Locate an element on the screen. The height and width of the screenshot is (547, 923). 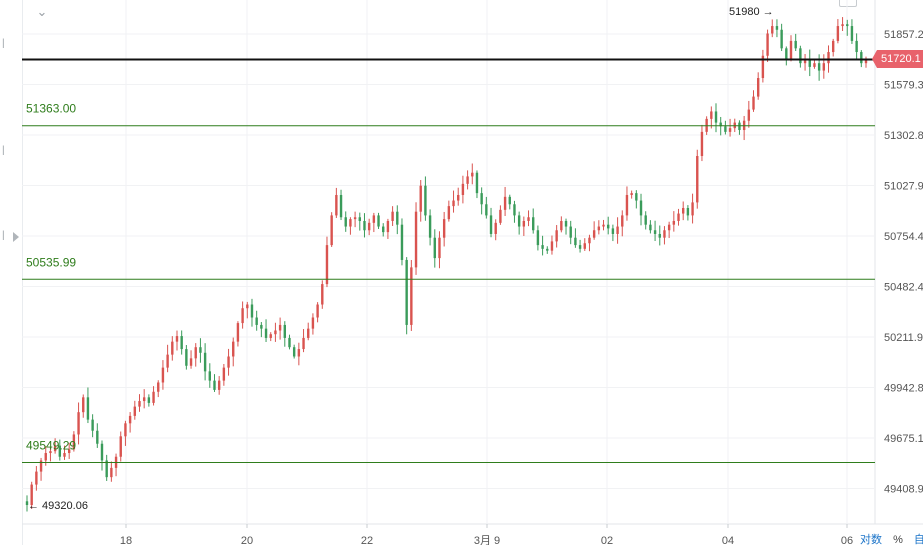
last-price-tag: 51720.1 is located at coordinates (900, 59).